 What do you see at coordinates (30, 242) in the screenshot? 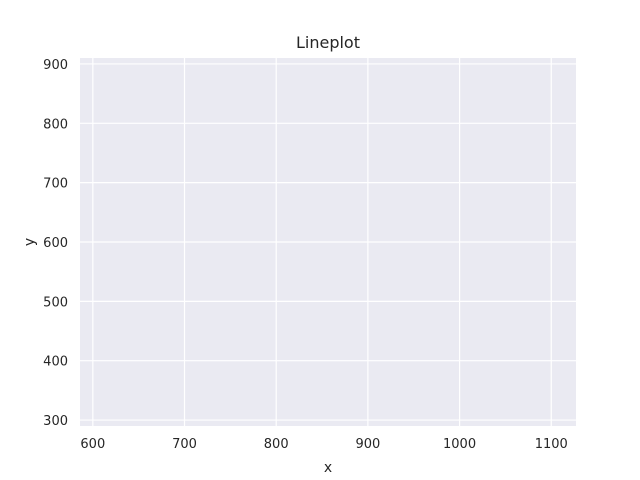
I see `y-axis-label: y` at bounding box center [30, 242].